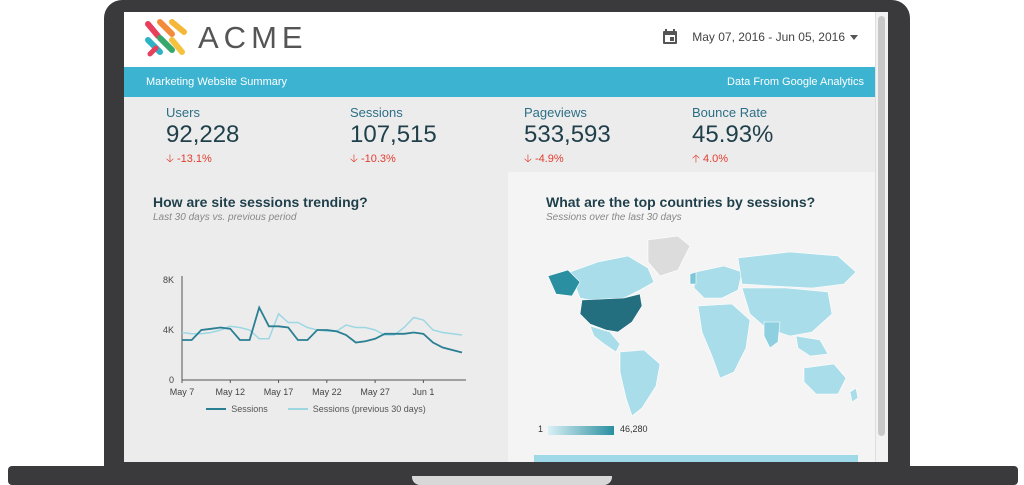 This screenshot has width=1024, height=485. Describe the element at coordinates (171, 380) in the screenshot. I see `y-tick-label: 0` at that location.